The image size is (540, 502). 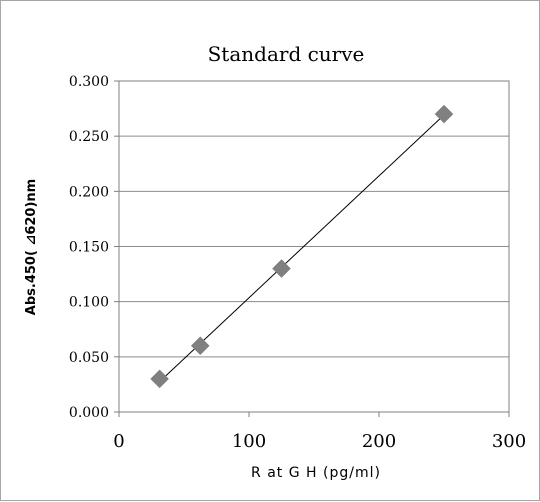 I want to click on x-axis-label: R at G H (pg/ml), so click(x=316, y=473).